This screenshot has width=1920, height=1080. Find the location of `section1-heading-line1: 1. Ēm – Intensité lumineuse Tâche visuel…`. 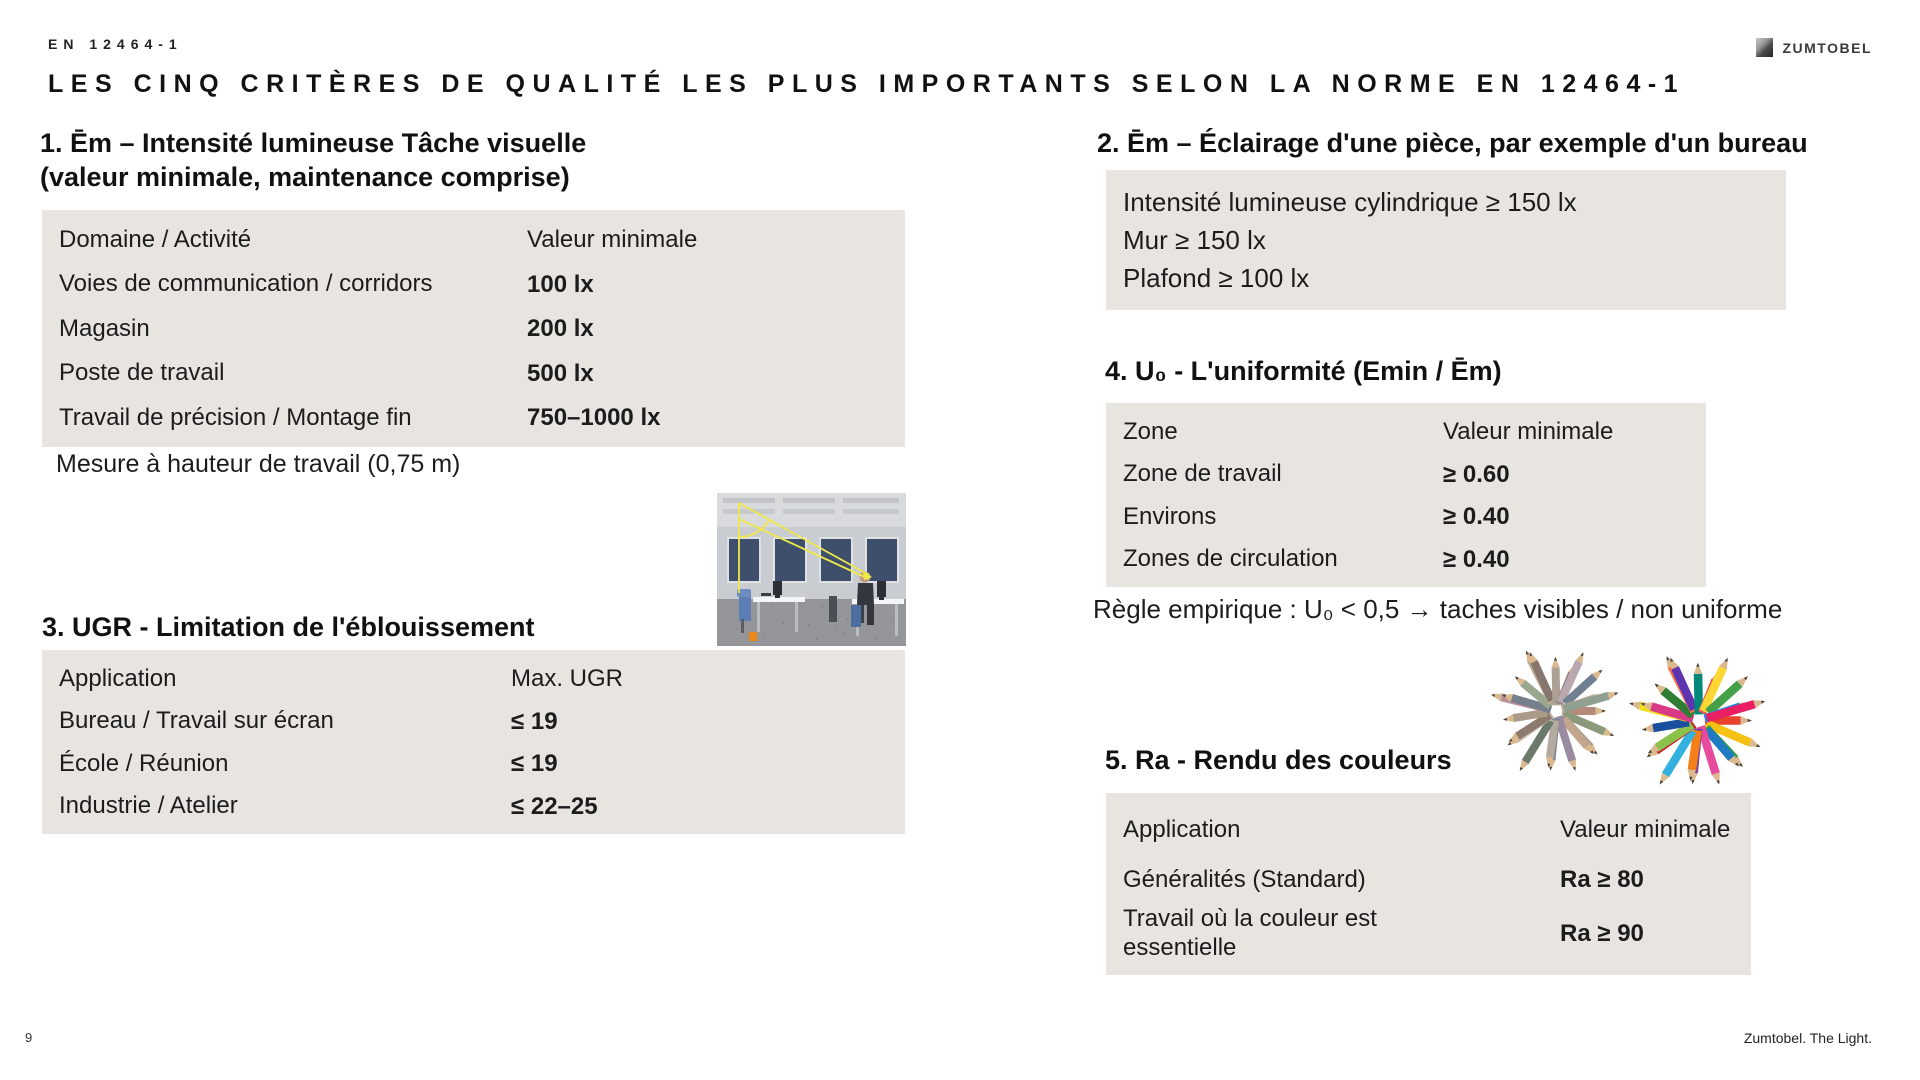

section1-heading-line1: 1. Ēm – Intensité lumineuse Tâche visuel… is located at coordinates (313, 143).